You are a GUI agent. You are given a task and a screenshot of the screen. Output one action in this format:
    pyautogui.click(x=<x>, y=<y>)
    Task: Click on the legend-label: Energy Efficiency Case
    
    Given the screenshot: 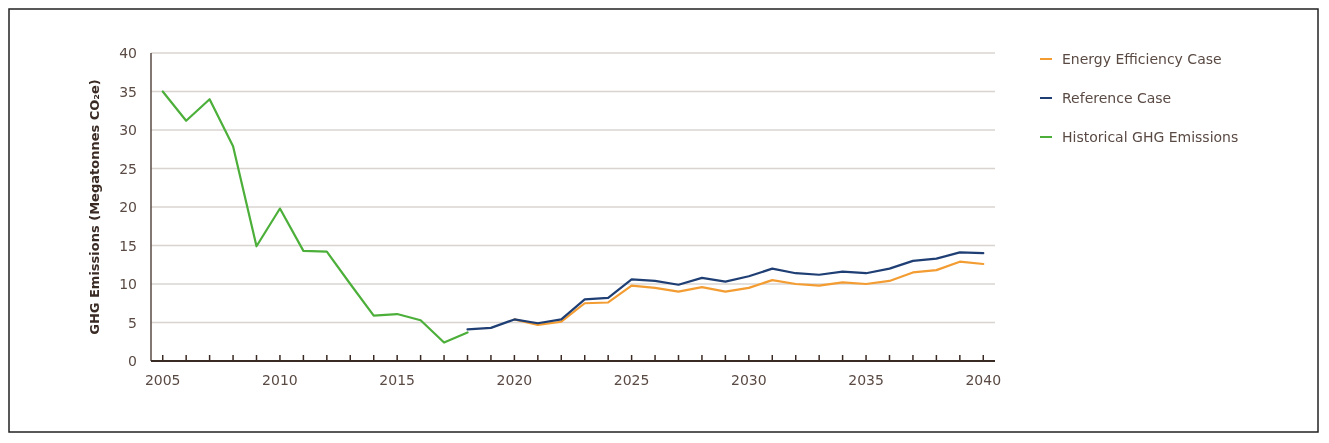 What is the action you would take?
    pyautogui.click(x=1142, y=59)
    